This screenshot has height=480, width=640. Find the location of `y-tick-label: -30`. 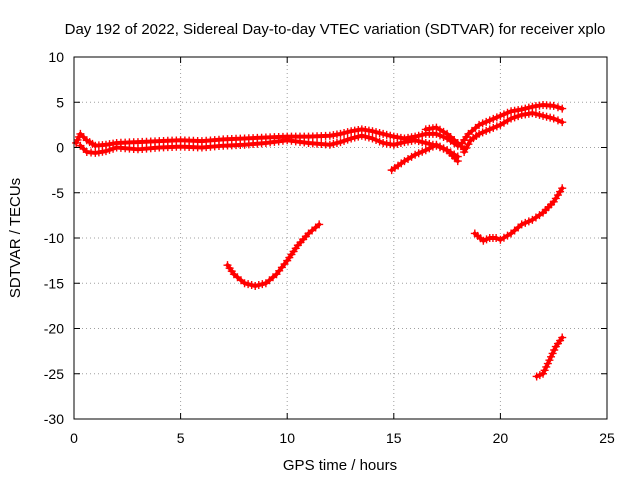

y-tick-label: -30 is located at coordinates (54, 419).